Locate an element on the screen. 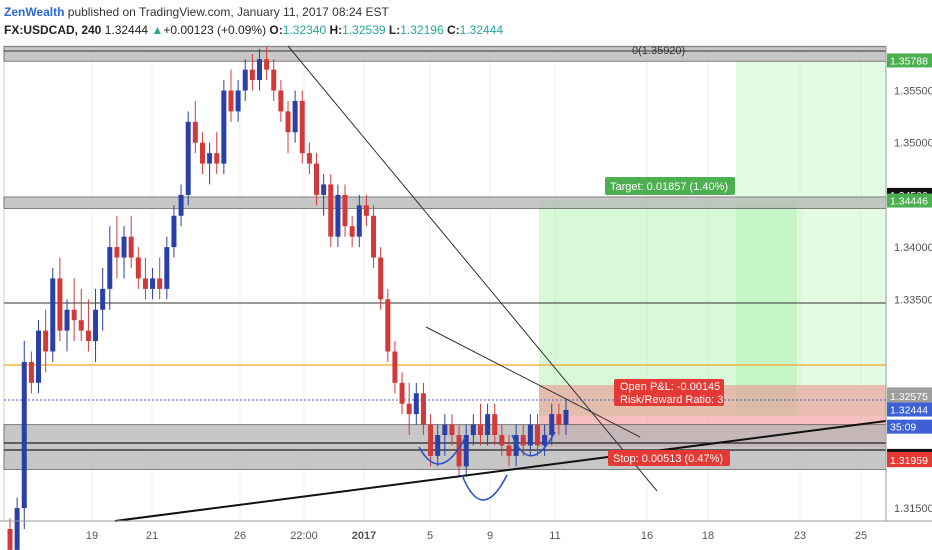 The image size is (932, 550). high-label: H: is located at coordinates (336, 30).